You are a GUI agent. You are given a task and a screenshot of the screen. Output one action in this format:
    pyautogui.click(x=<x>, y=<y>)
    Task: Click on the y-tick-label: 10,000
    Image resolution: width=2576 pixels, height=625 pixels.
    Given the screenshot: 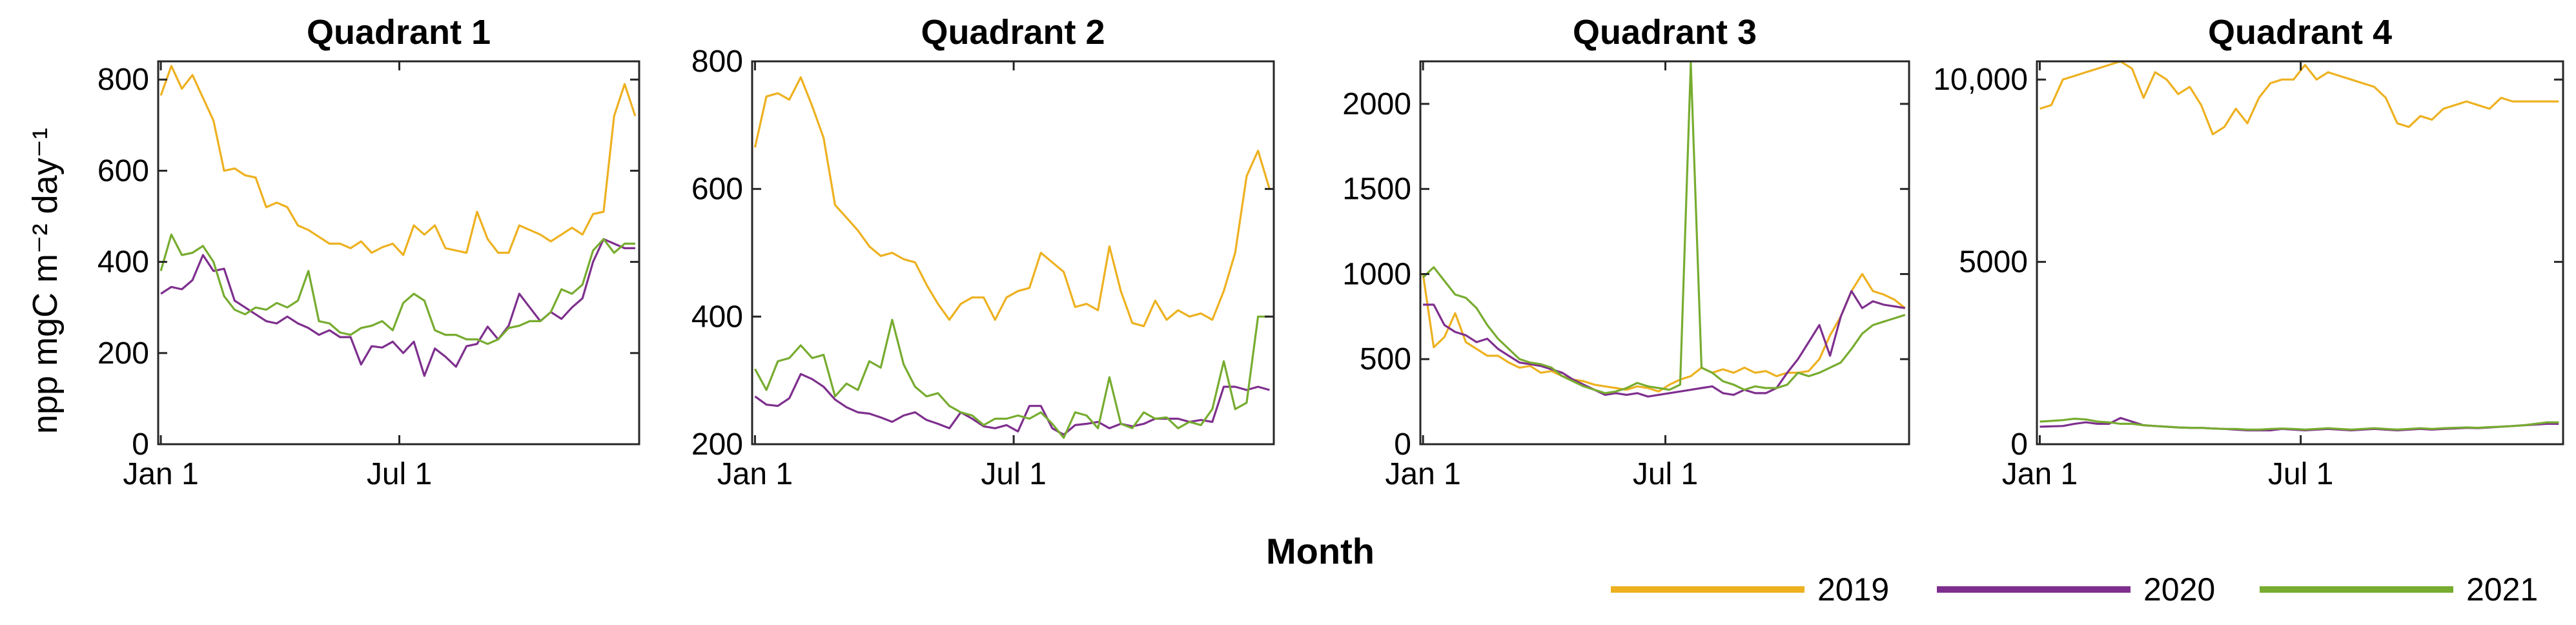 What is the action you would take?
    pyautogui.click(x=1981, y=80)
    